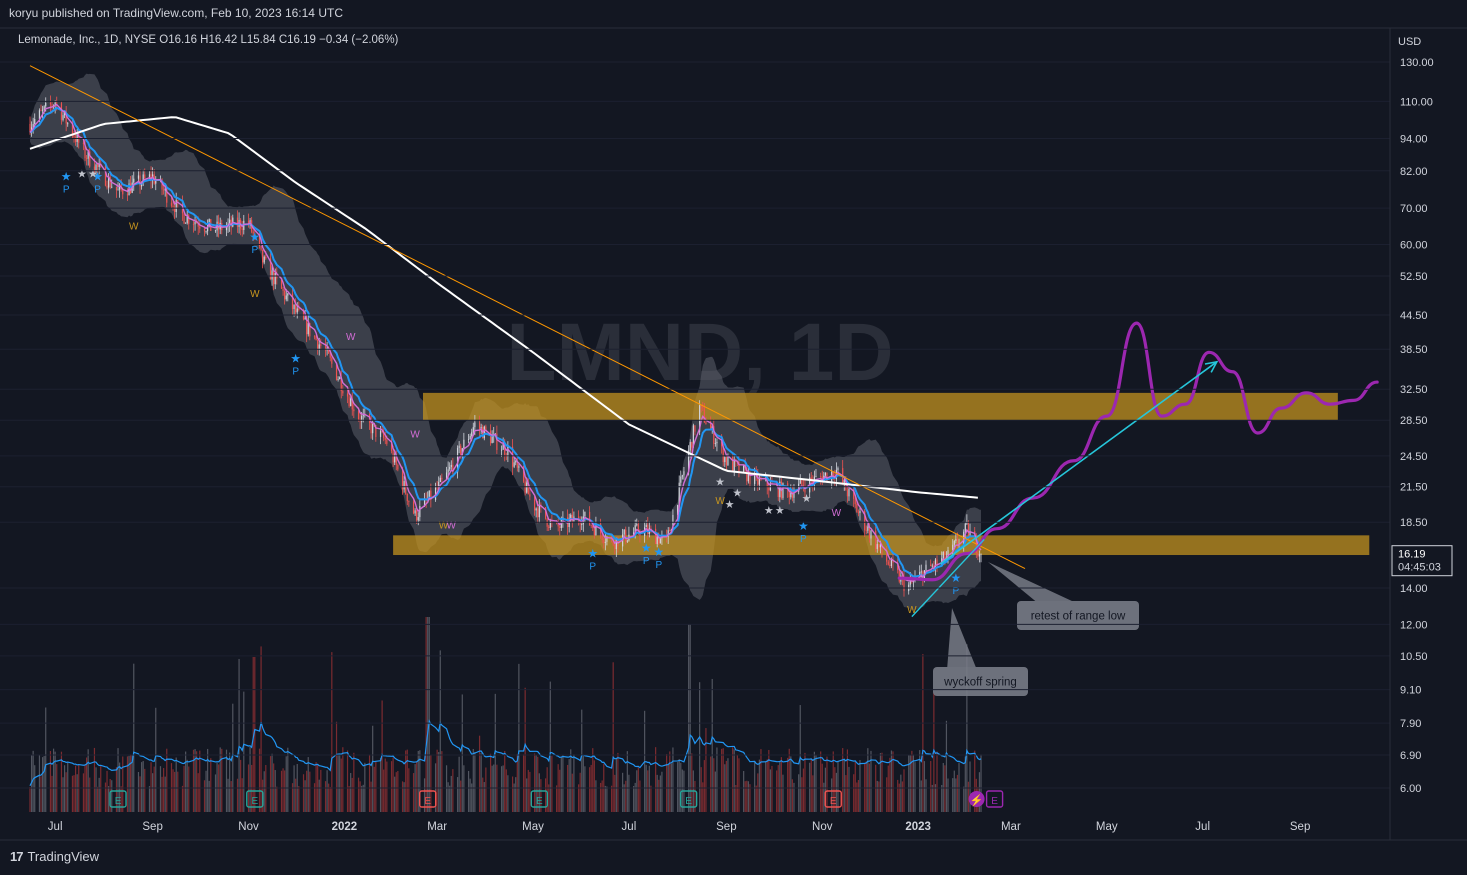 The height and width of the screenshot is (875, 1467). I want to click on time-tick-label: Sep, so click(726, 827).